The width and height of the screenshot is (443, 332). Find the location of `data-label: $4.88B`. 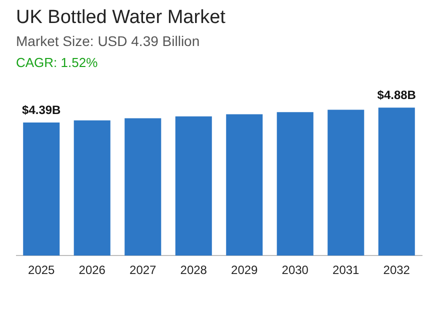

data-label: $4.88B is located at coordinates (396, 95).